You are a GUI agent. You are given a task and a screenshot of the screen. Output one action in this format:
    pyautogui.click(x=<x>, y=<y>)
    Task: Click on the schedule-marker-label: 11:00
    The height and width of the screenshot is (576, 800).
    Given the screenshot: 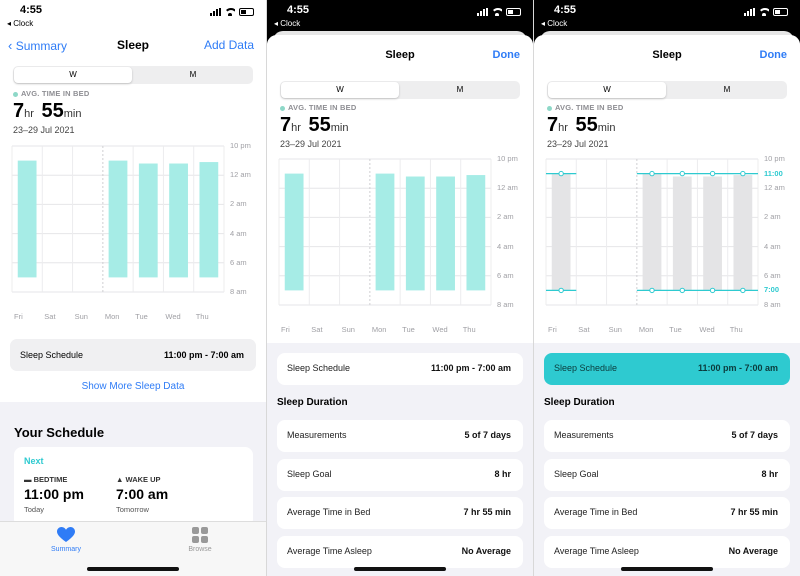 What is the action you would take?
    pyautogui.click(x=775, y=173)
    